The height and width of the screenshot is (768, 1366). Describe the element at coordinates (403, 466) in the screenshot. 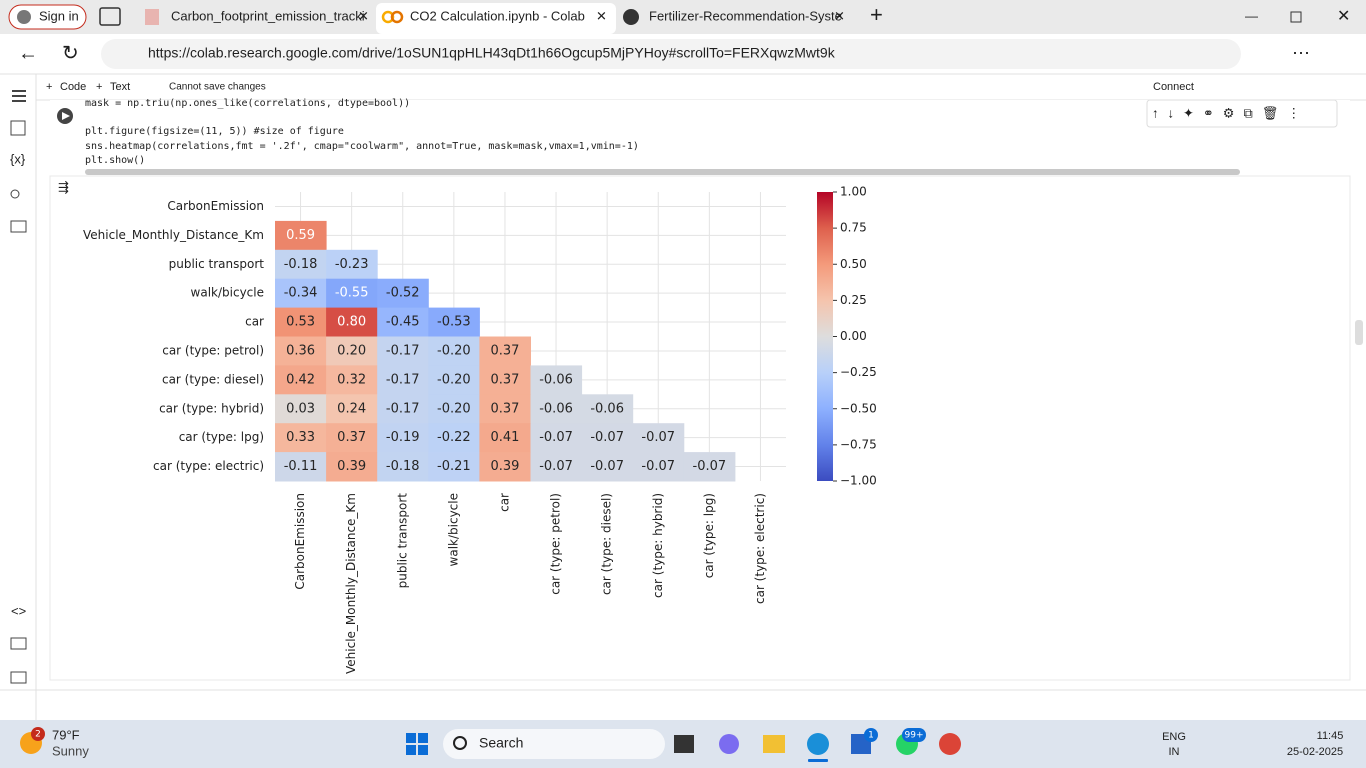

I see `cell-annotation: -0.18` at that location.